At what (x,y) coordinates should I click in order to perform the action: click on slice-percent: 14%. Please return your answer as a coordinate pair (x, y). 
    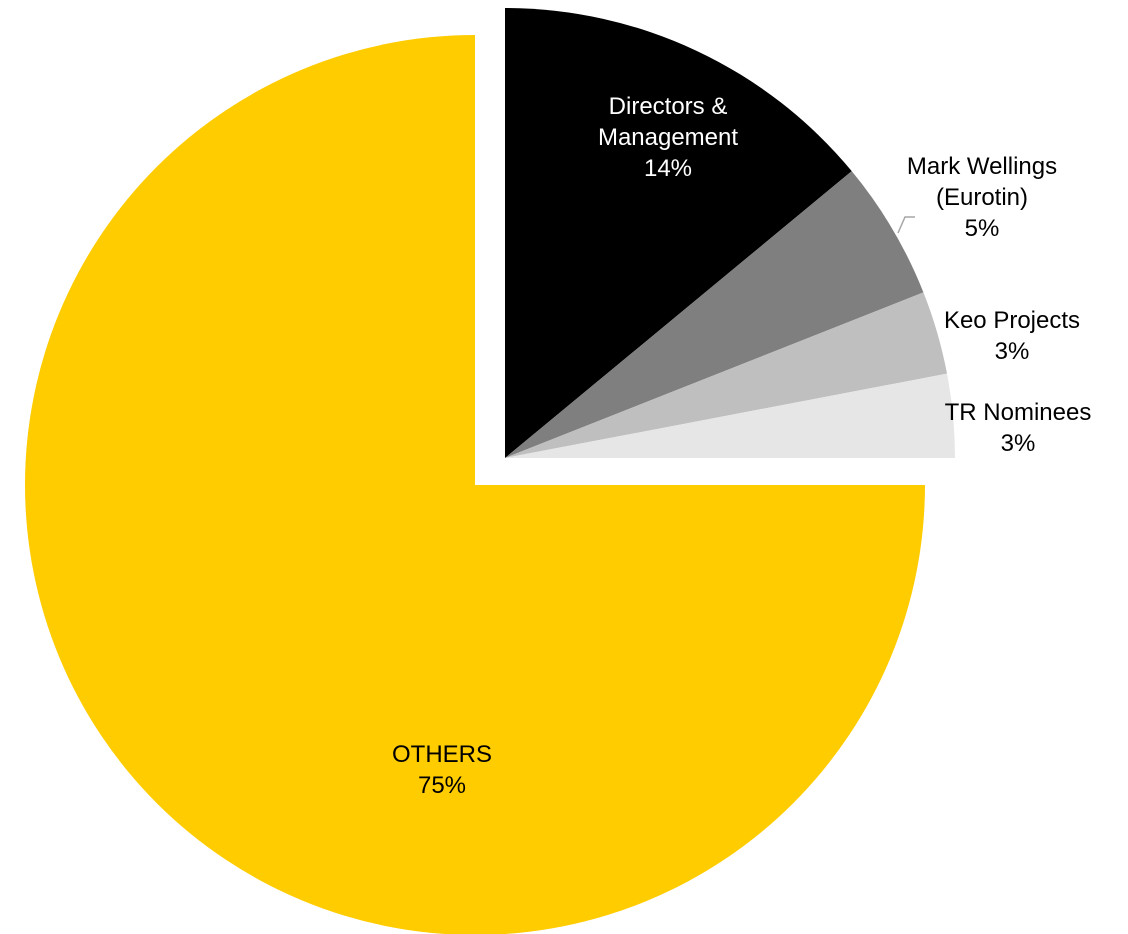
    Looking at the image, I should click on (668, 168).